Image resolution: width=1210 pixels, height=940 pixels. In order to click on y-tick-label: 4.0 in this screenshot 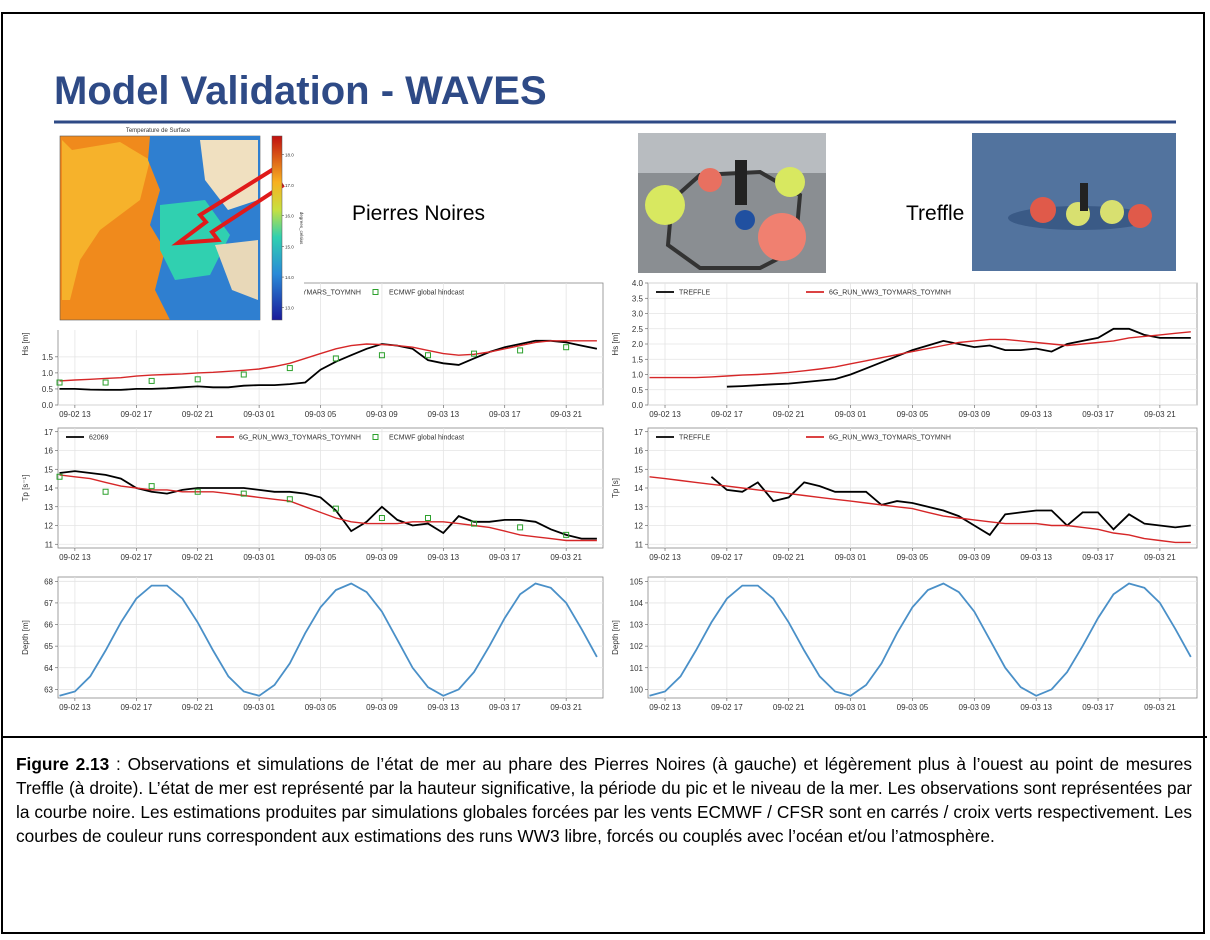, I will do `click(638, 283)`.